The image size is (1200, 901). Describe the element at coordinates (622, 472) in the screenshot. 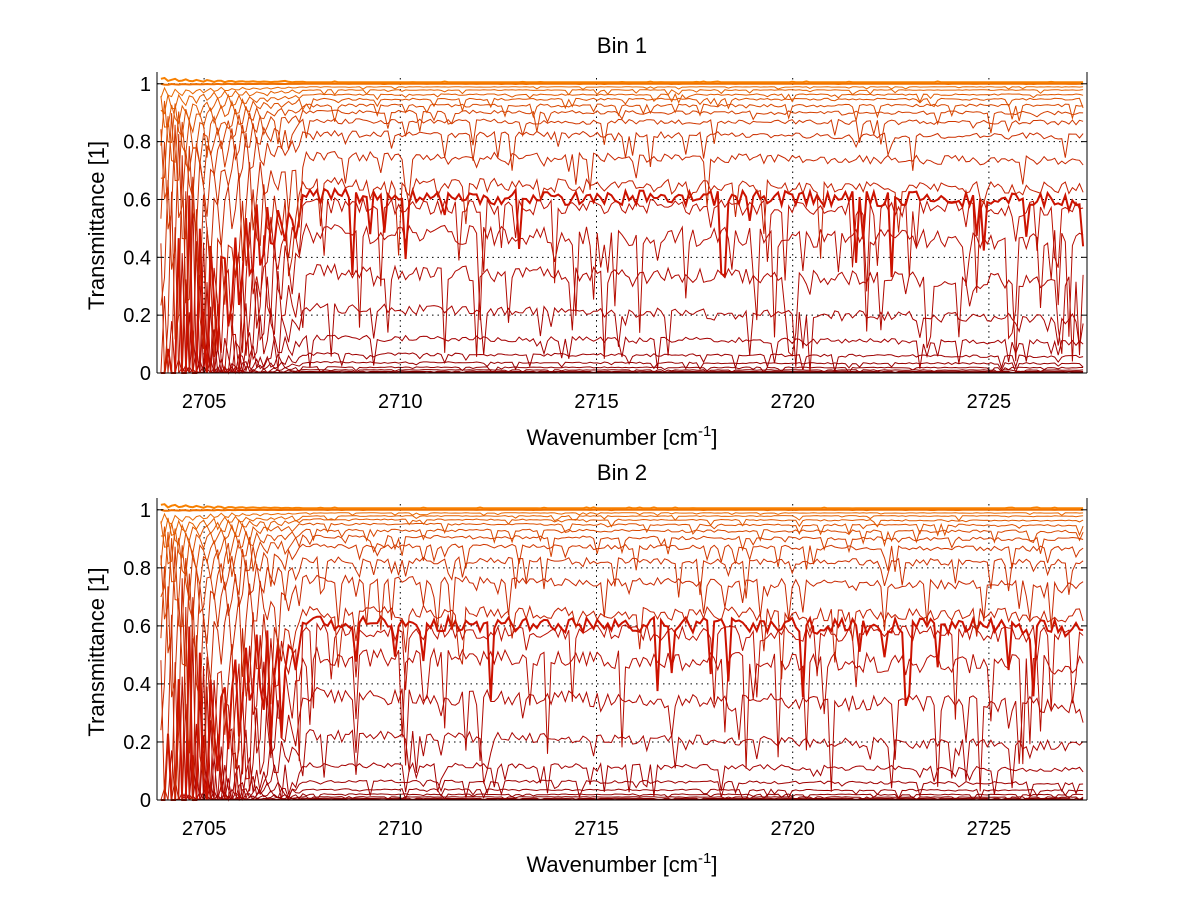

I see `chart-title: Bin 2` at that location.